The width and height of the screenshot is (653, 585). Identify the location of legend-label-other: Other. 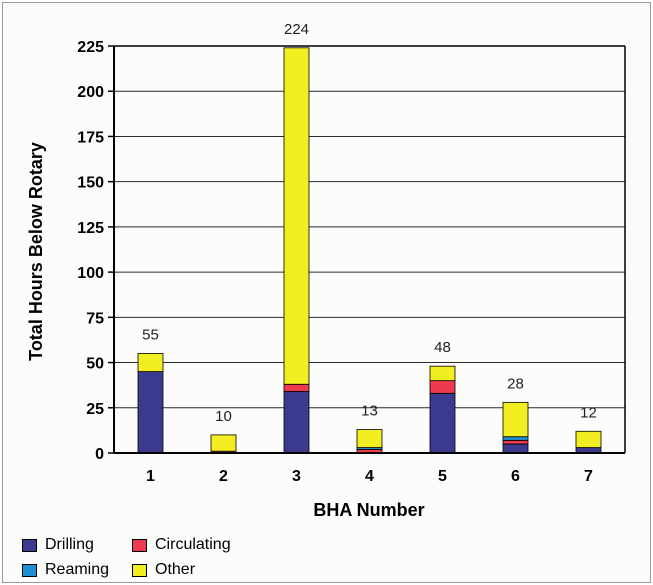
(175, 569).